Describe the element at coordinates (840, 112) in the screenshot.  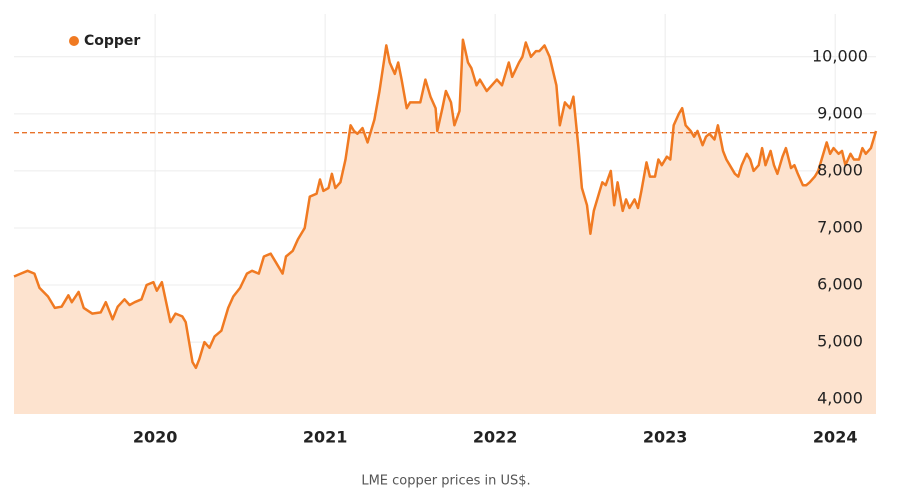
I see `y-tick-label: 9,000` at that location.